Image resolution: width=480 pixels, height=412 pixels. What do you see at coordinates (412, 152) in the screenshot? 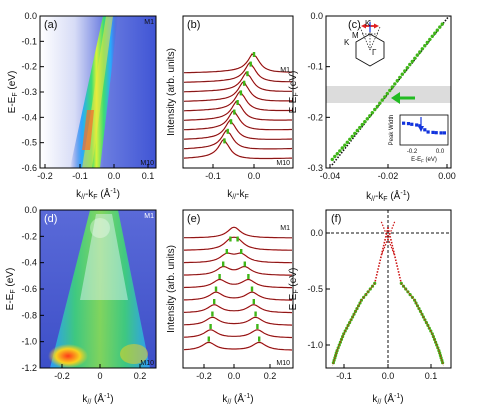
I see `inset-xtick-0: -0.2` at bounding box center [412, 152].